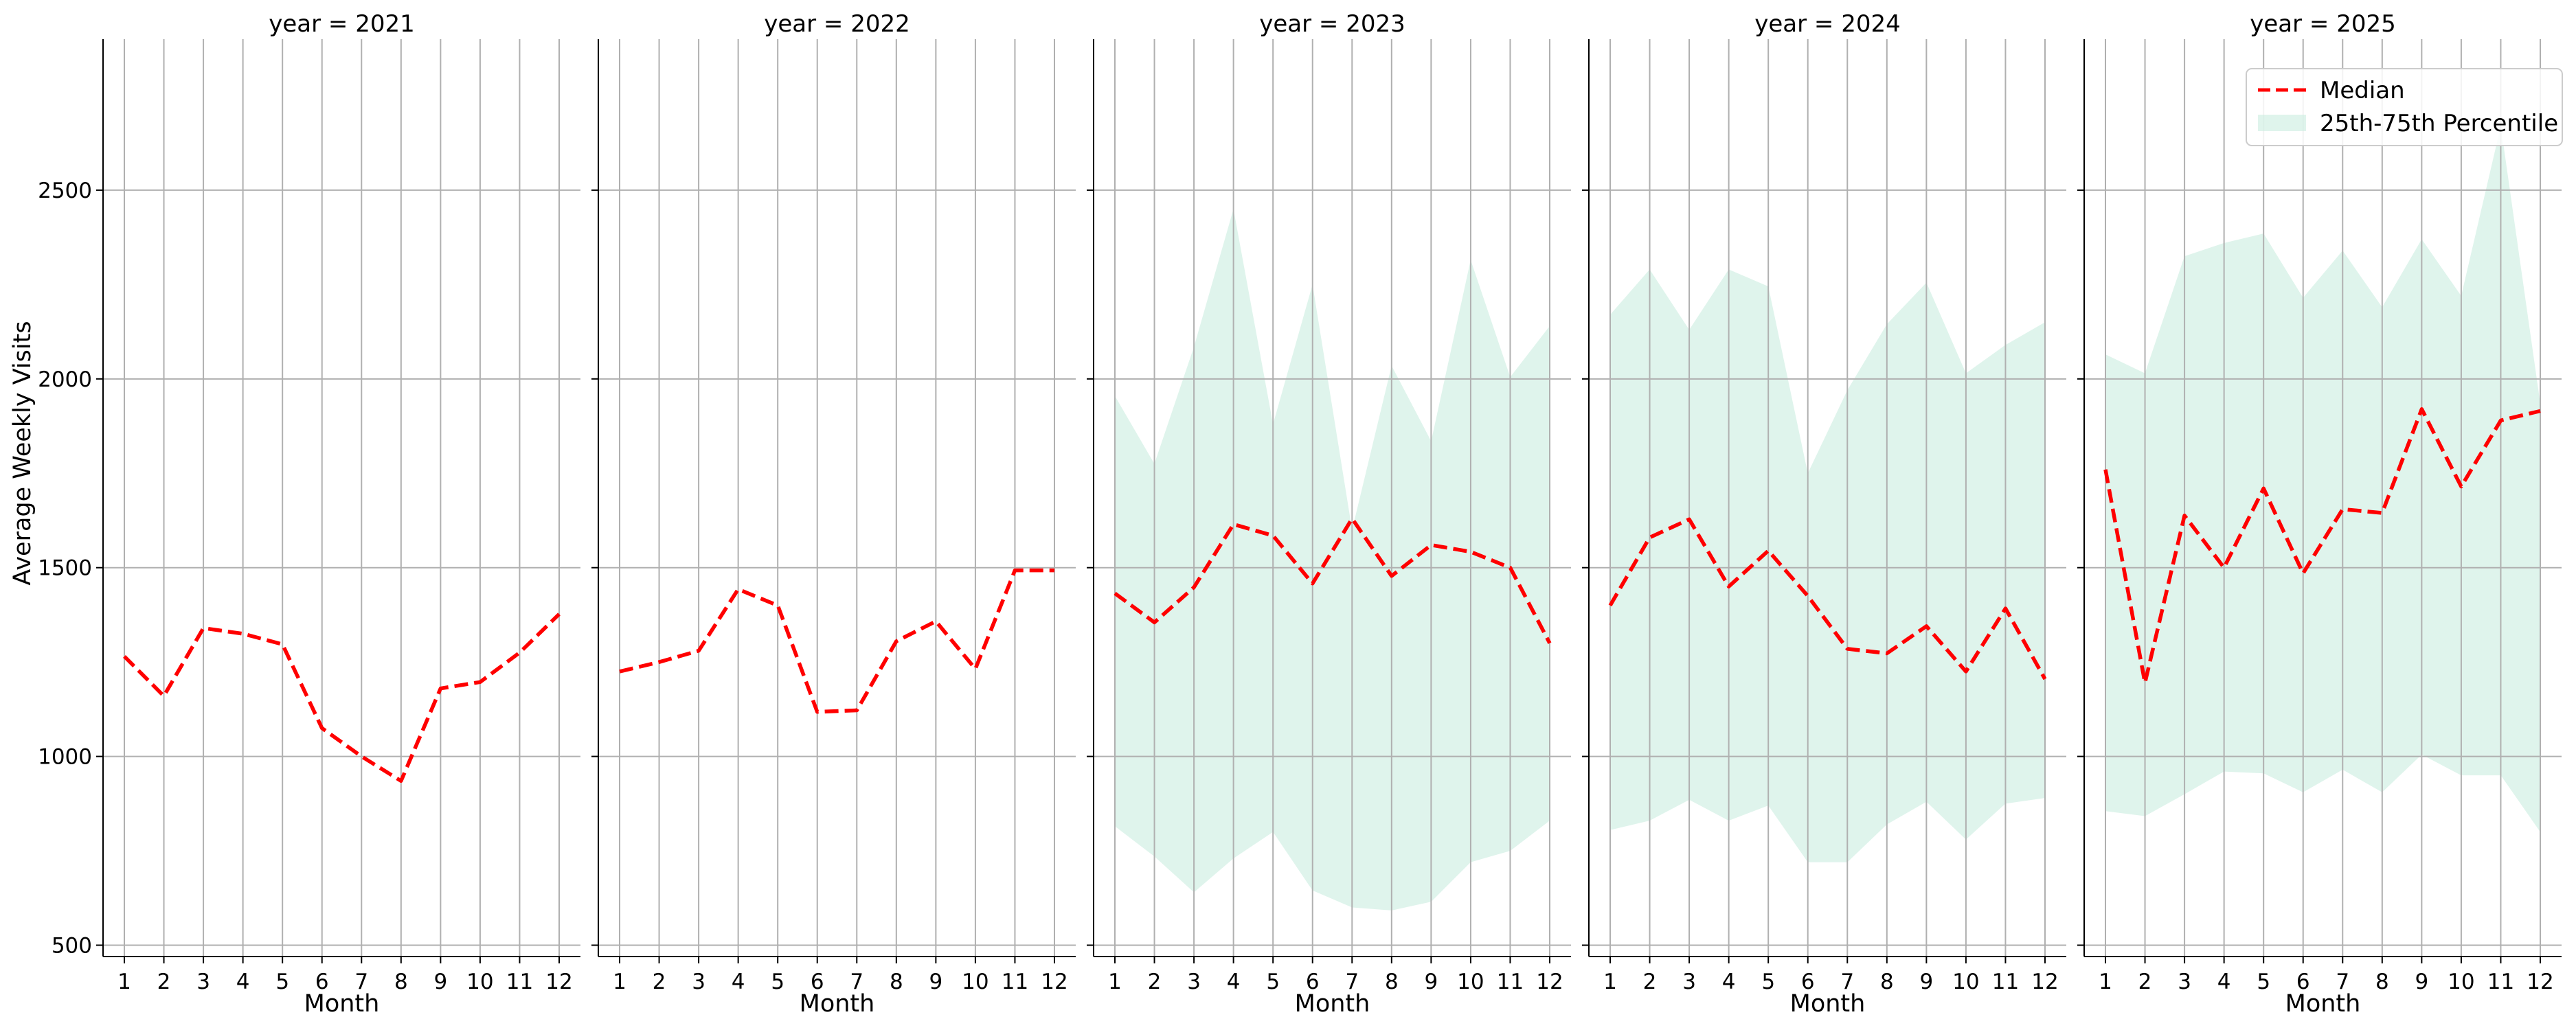  I want to click on legend-band-swatch, so click(2282, 123).